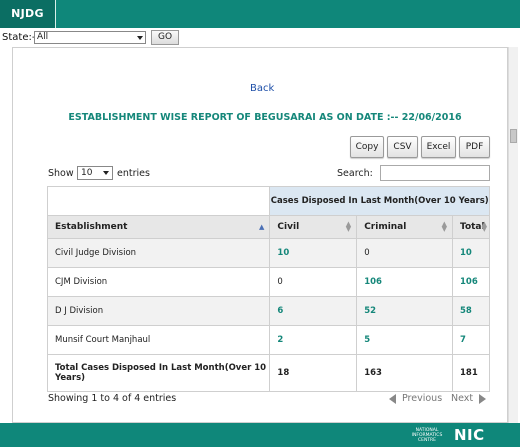  I want to click on establishment-cell: Munsif Court Manjhaul, so click(158, 340).